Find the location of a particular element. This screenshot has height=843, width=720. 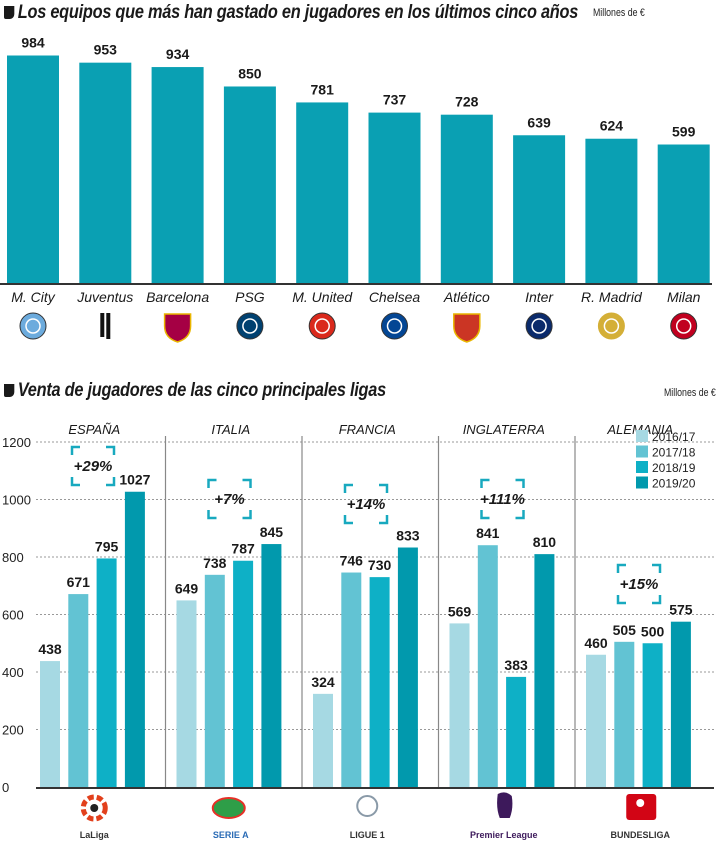

top-chart-units: Millones de € is located at coordinates (619, 13).